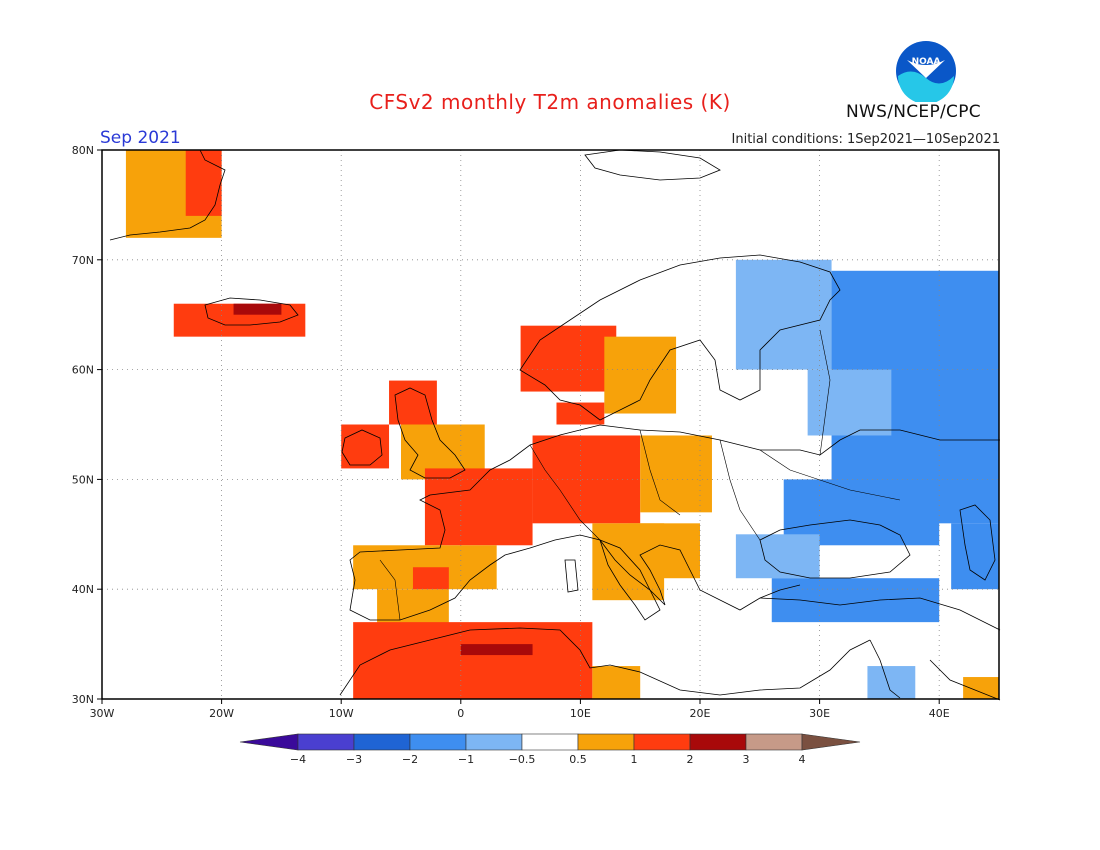 This screenshot has height=850, width=1100. What do you see at coordinates (690, 759) in the screenshot?
I see `colorbar-tick-label: 2` at bounding box center [690, 759].